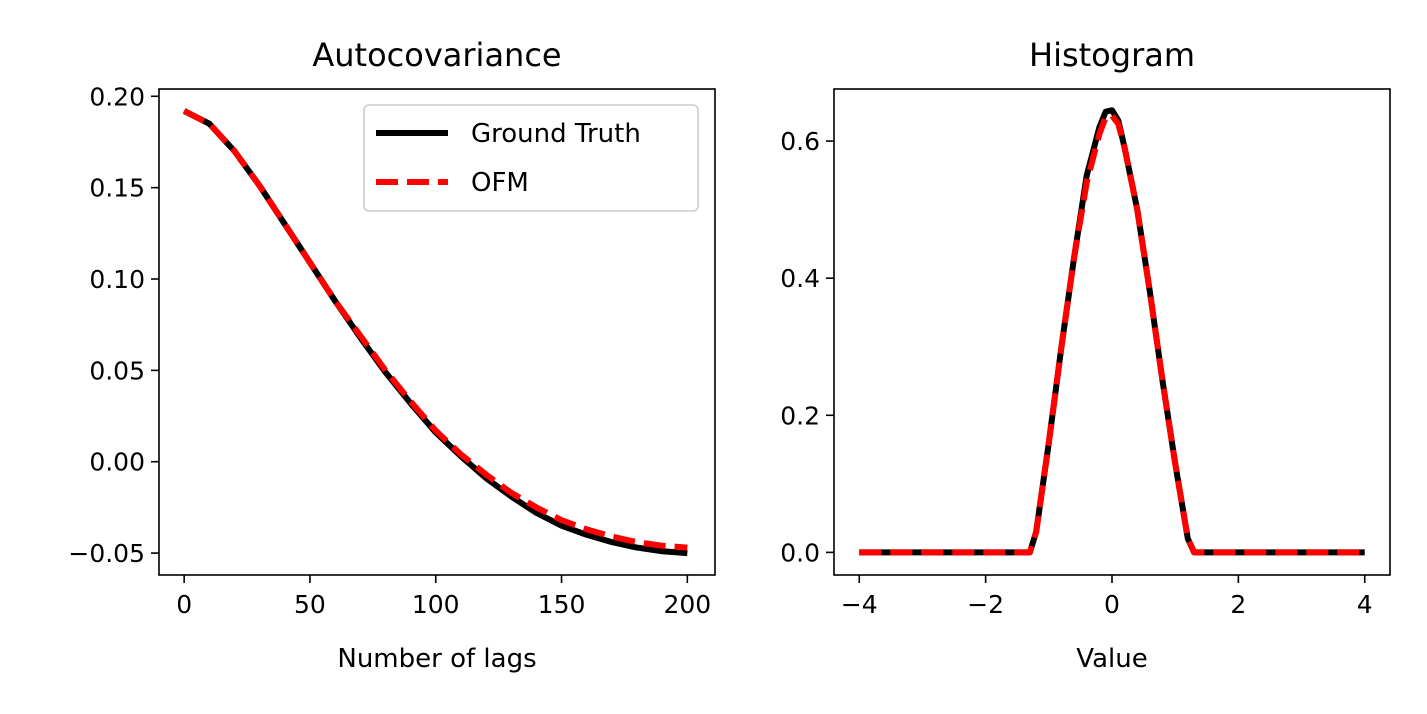 The image size is (1427, 714). Describe the element at coordinates (807, 347) in the screenshot. I see `histogram-y-ticks: 0.0 0.2 0.4 0.6` at that location.